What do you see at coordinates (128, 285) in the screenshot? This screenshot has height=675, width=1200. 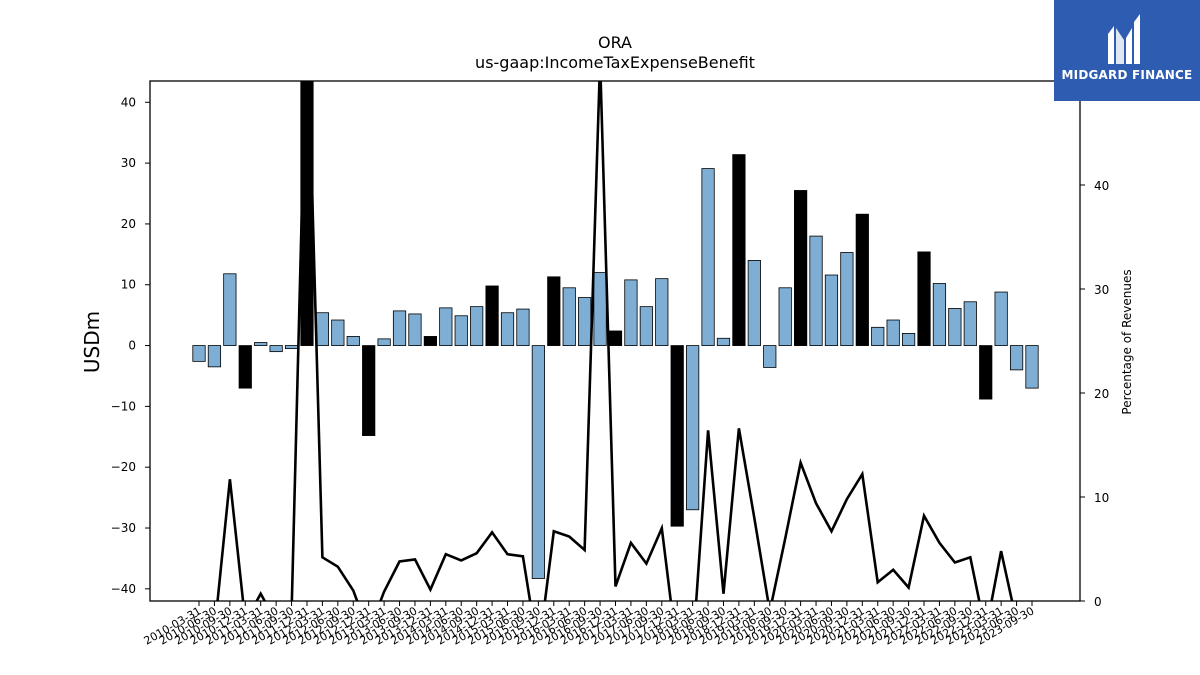 I see `y-tick-label: 10` at bounding box center [128, 285].